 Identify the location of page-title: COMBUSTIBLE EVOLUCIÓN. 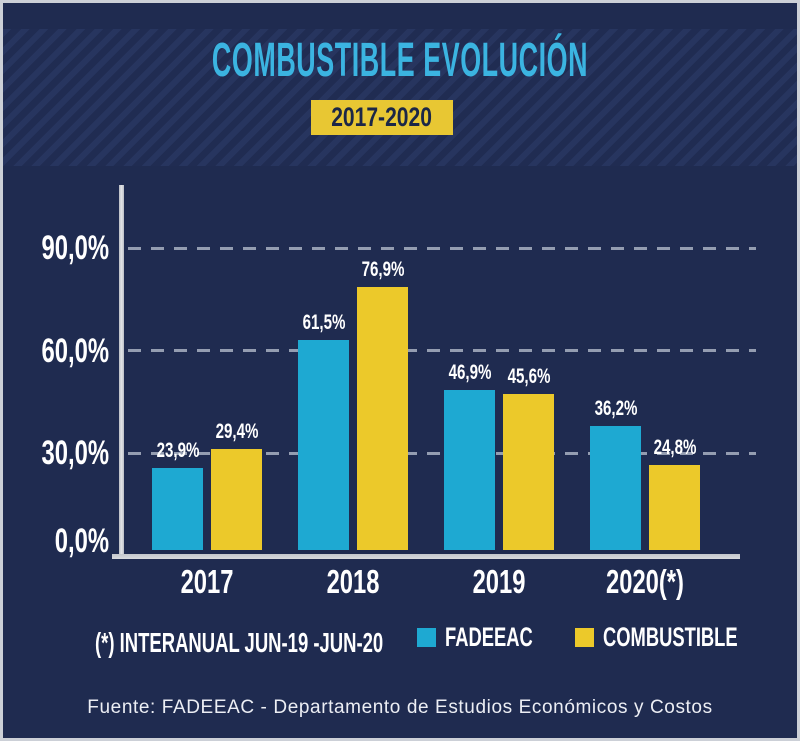
(400, 60).